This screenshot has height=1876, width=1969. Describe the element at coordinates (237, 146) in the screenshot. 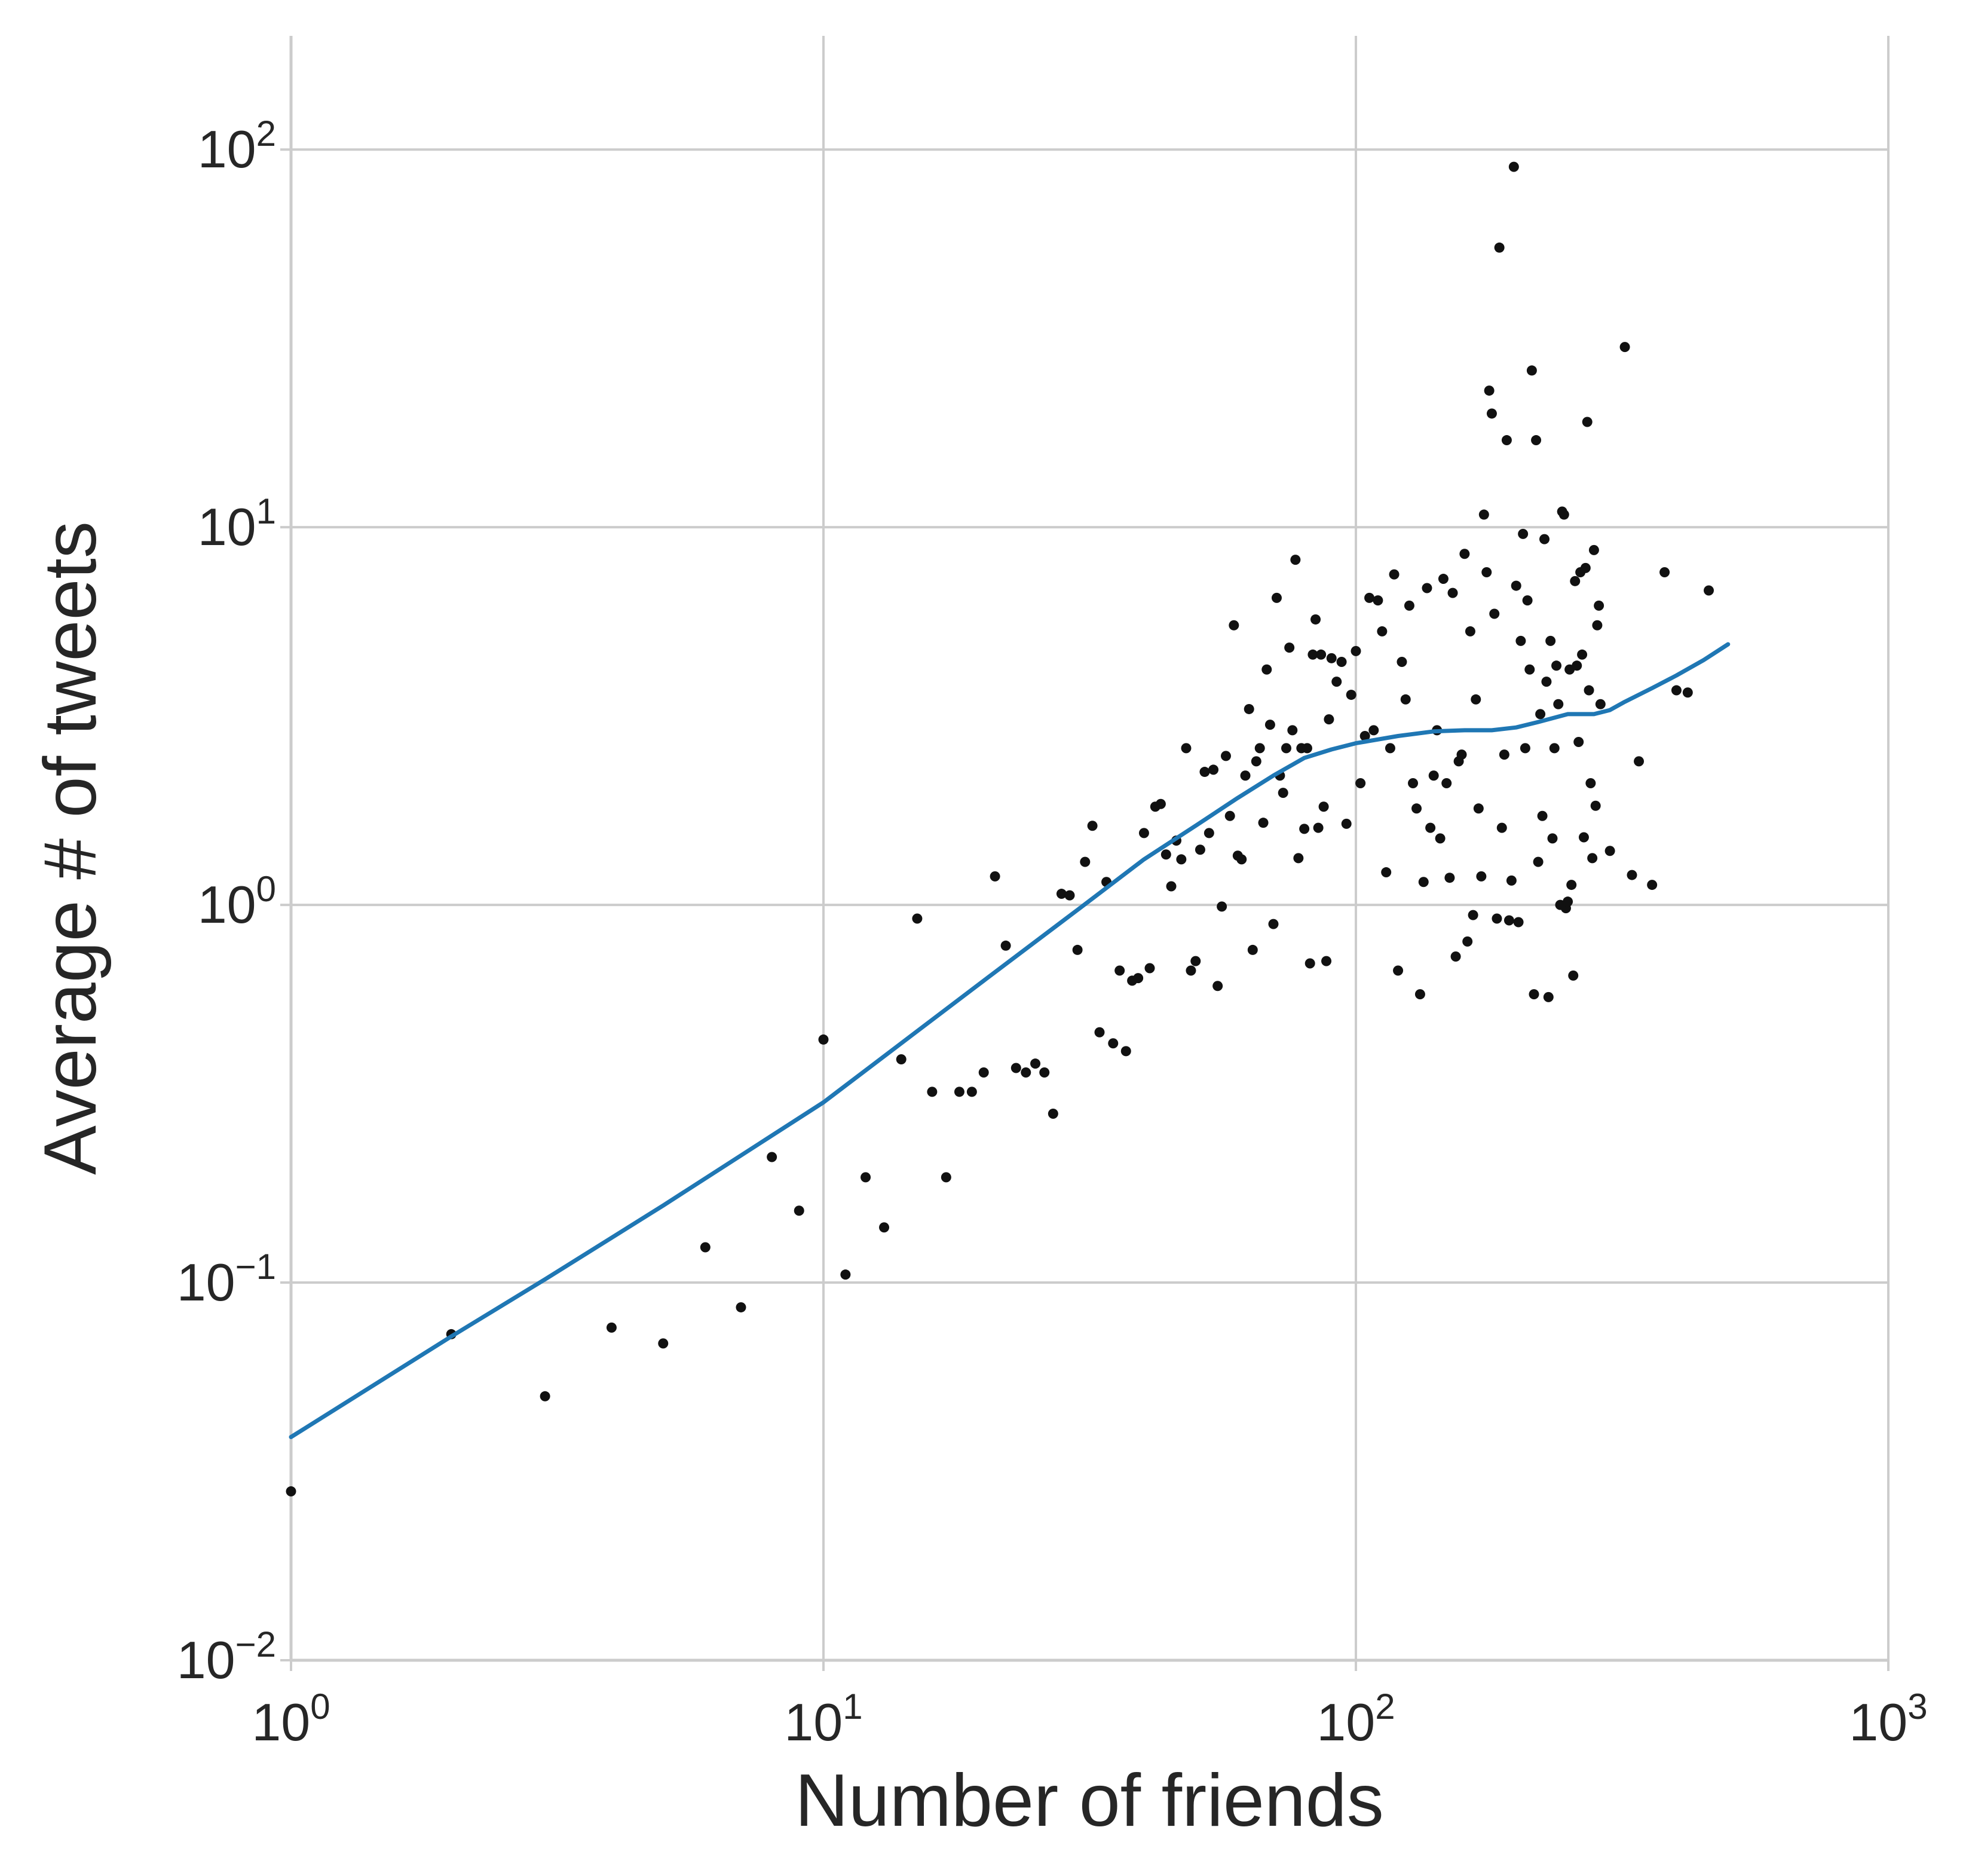

I see `y-tick-label: 10²` at that location.